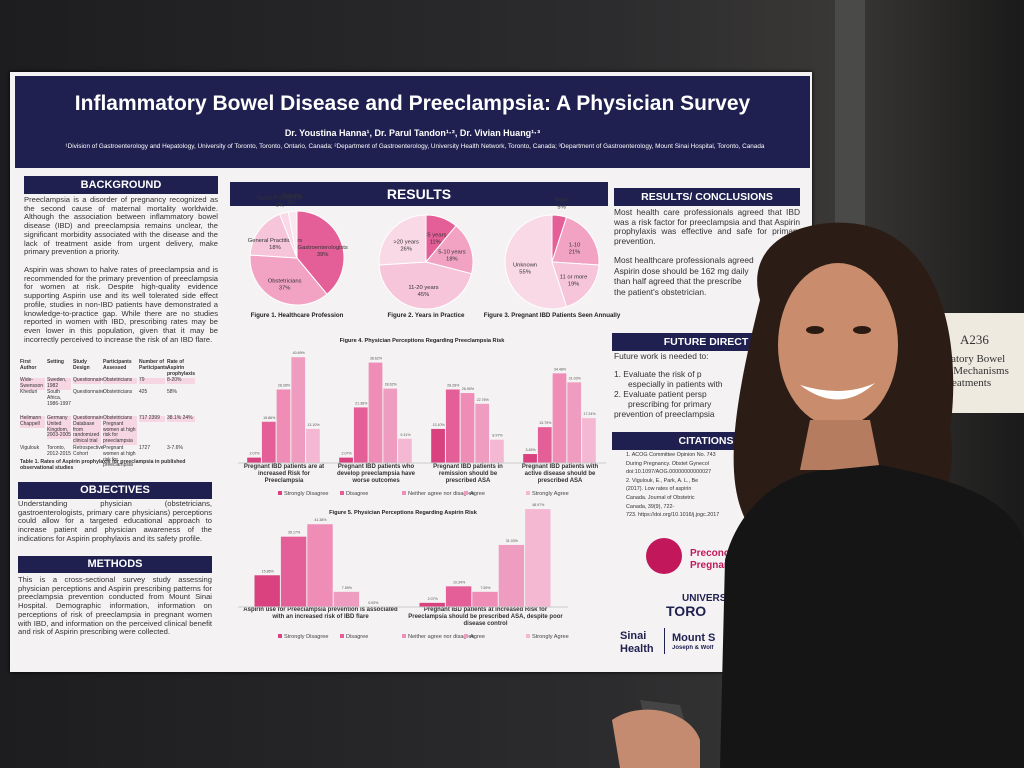  I want to click on sign-code: A236, so click(974, 339).